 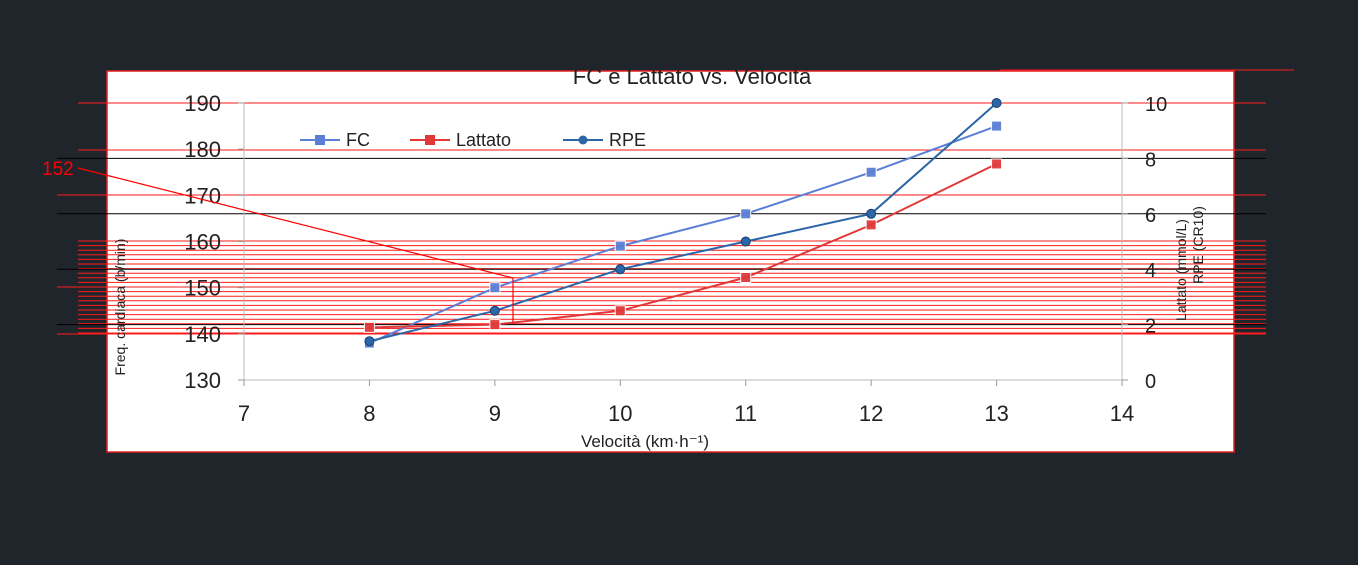 I want to click on x-tick-label: 10, so click(x=620, y=413).